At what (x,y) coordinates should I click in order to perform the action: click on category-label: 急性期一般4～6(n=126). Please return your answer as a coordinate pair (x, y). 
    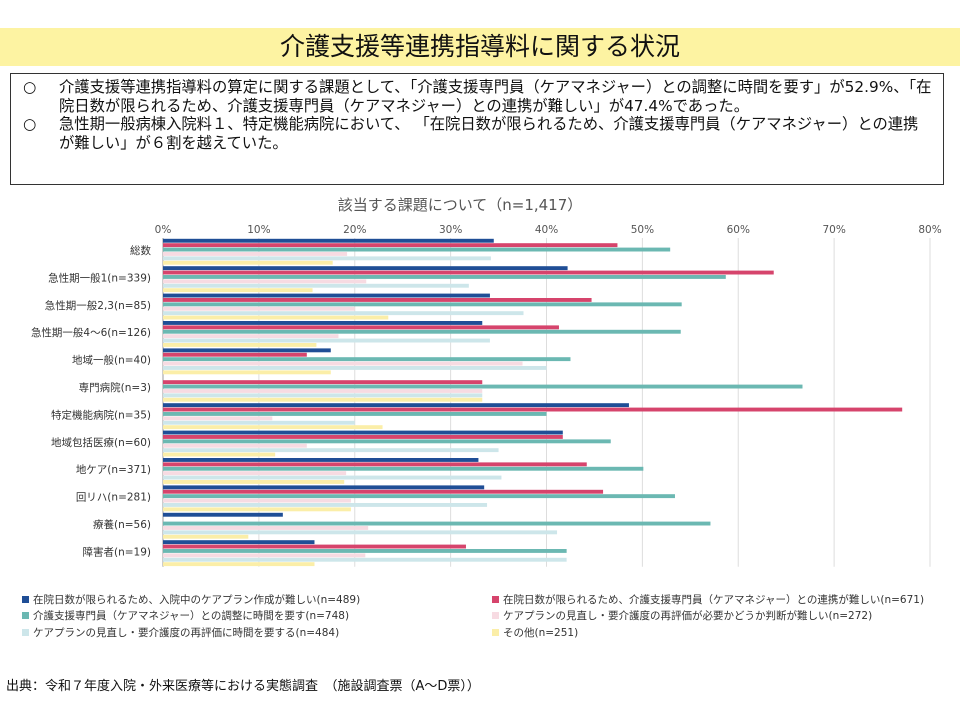
    Looking at the image, I should click on (91, 332).